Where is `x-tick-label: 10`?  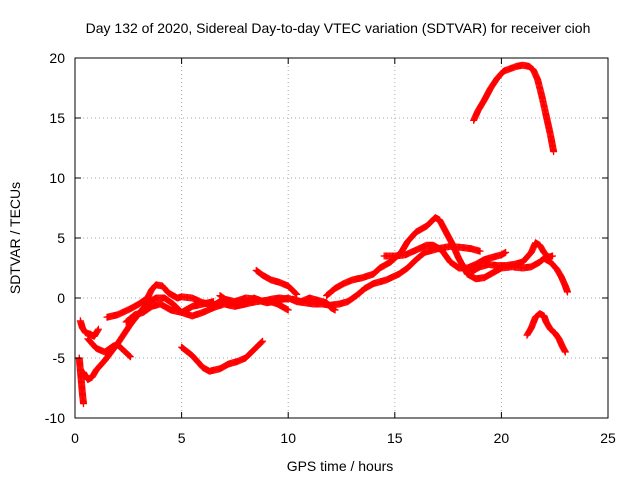 x-tick-label: 10 is located at coordinates (288, 438).